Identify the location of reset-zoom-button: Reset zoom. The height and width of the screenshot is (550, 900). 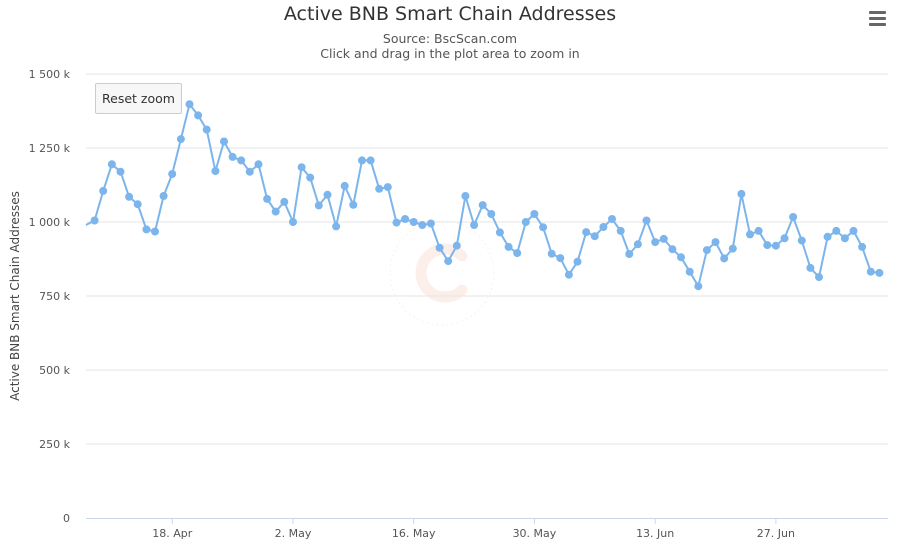
(138, 98).